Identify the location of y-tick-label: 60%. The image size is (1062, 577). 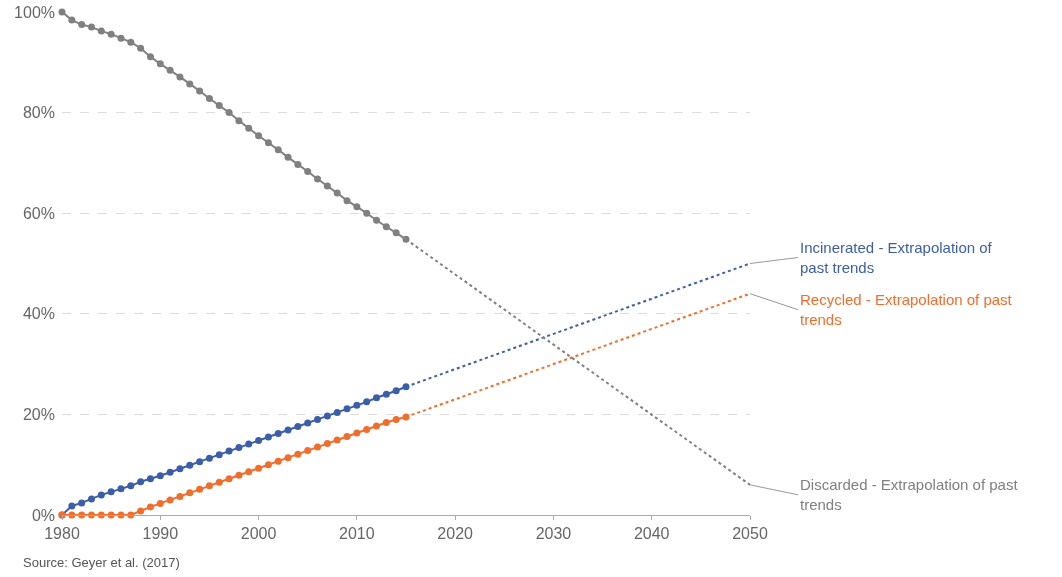
(38, 213).